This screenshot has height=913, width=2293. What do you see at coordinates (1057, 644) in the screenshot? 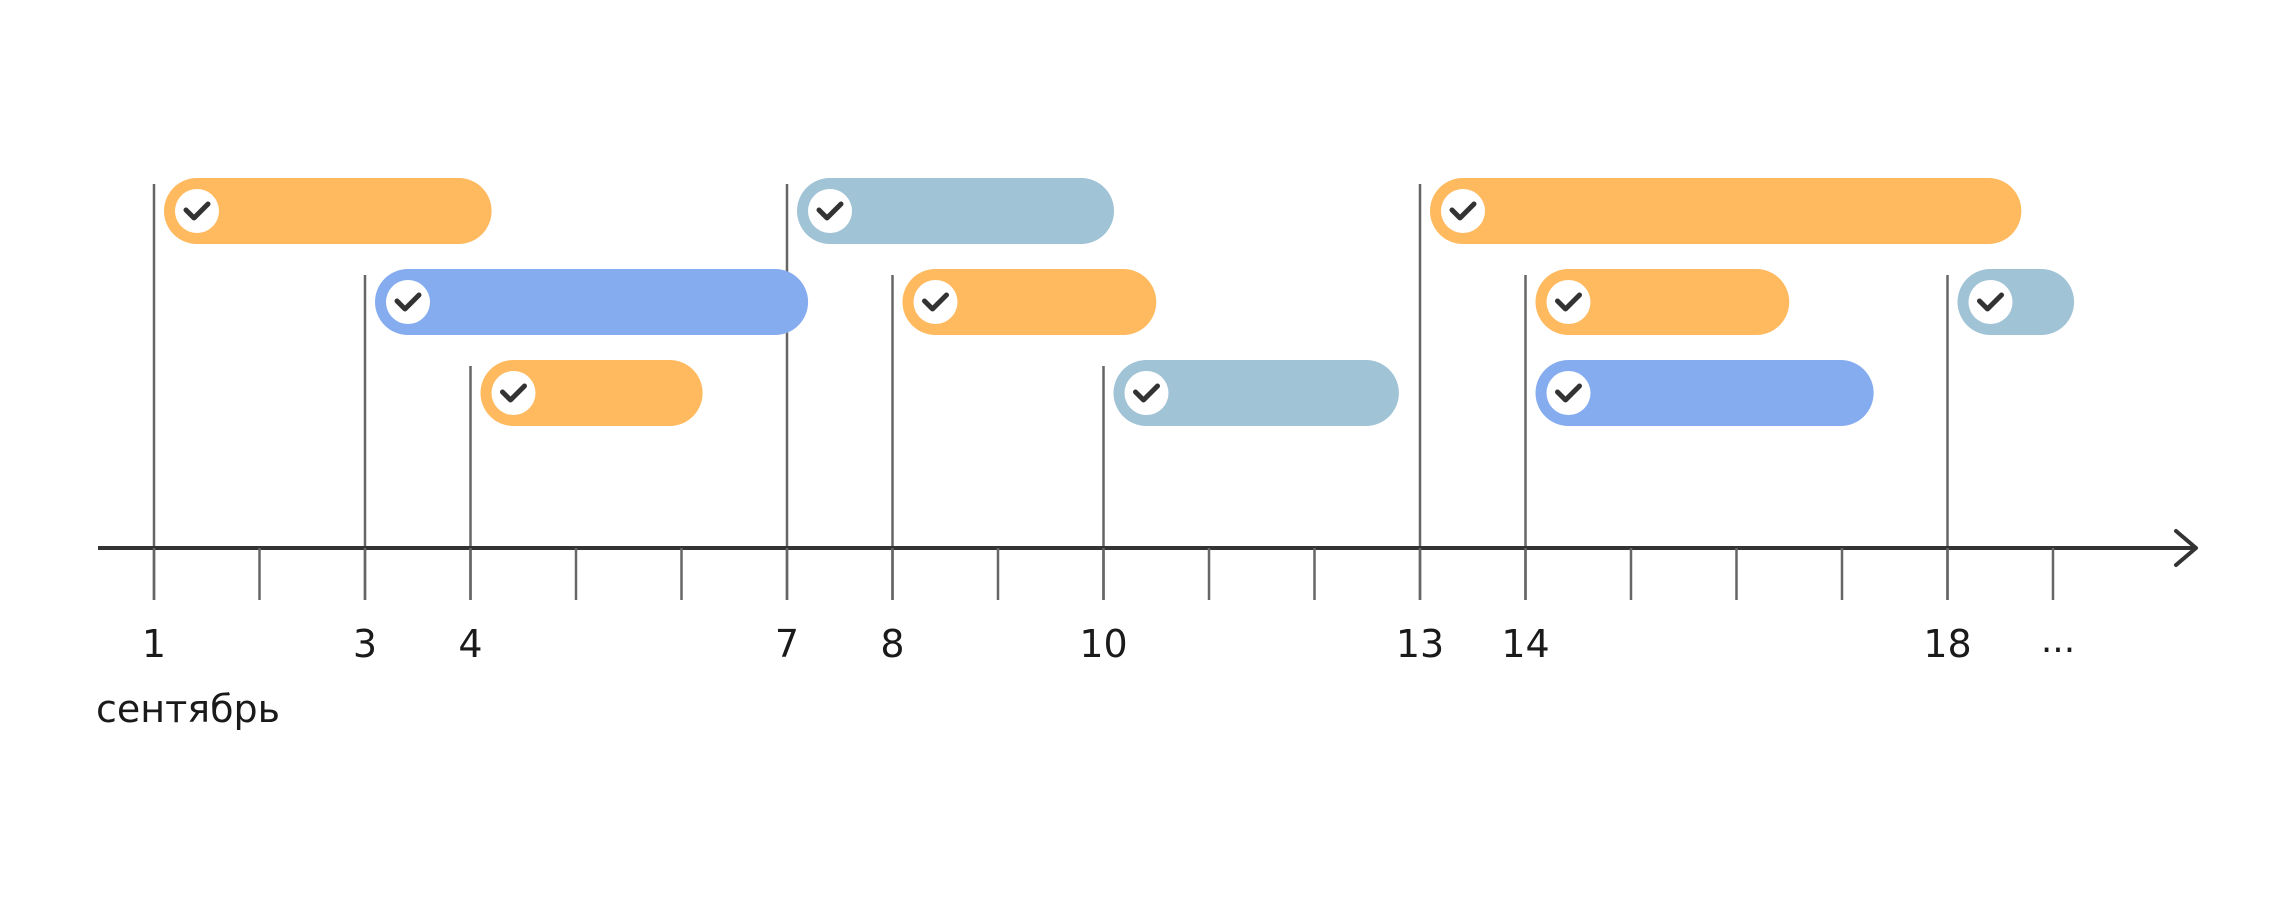
I see `day-labels: 1 3 4 7 8 10 13 14 18` at bounding box center [1057, 644].